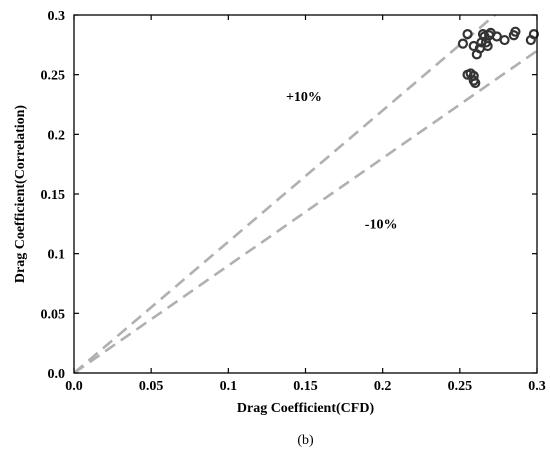 The height and width of the screenshot is (463, 550). What do you see at coordinates (57, 255) in the screenshot?
I see `y-tick-label: 0.1` at bounding box center [57, 255].